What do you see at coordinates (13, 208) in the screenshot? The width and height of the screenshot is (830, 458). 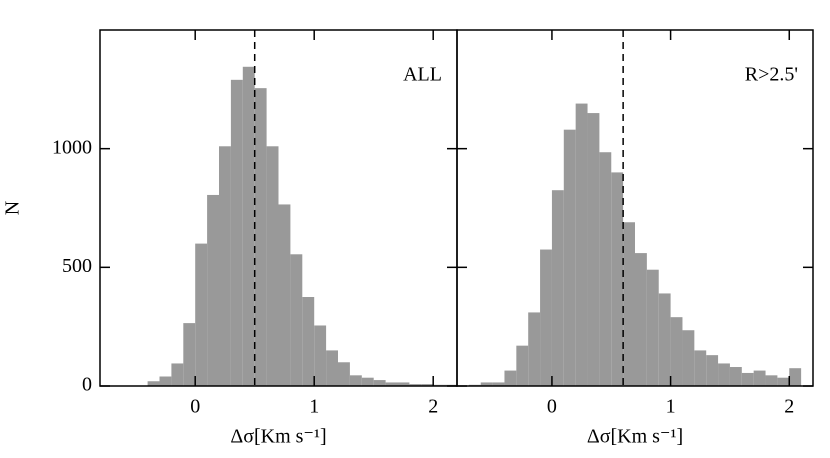 I see `y-axis-label: N` at bounding box center [13, 208].